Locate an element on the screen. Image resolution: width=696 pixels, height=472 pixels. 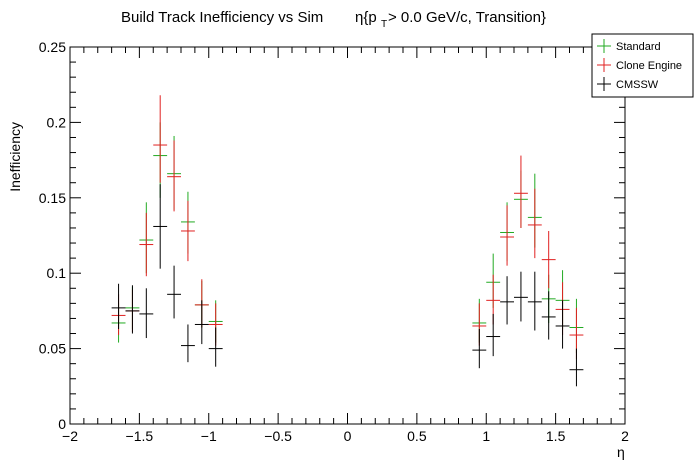
y-tick-label: 0.15 is located at coordinates (52, 198).